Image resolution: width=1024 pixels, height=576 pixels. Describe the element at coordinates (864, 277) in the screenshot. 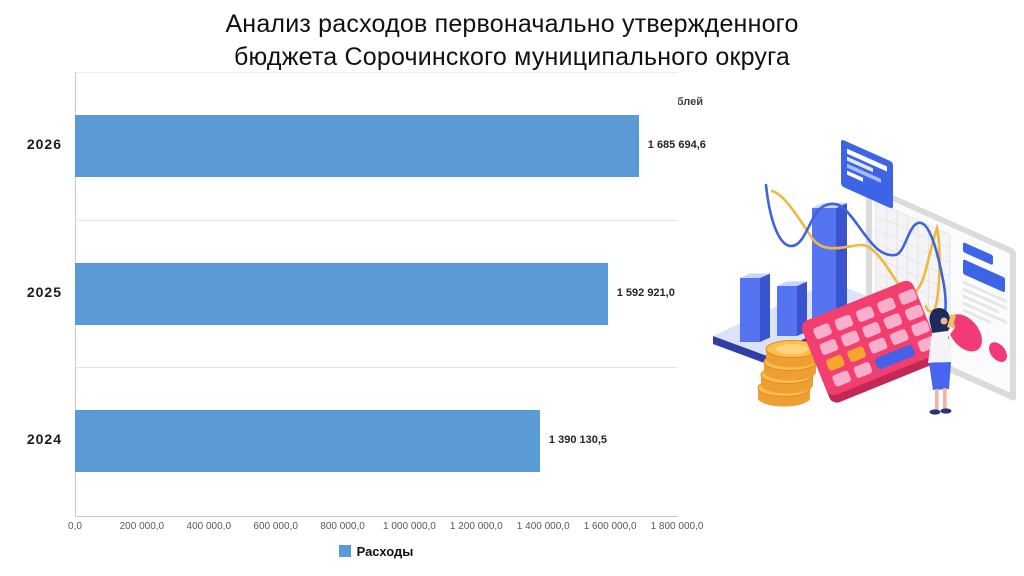

I see `finance-analytics-illustration` at that location.